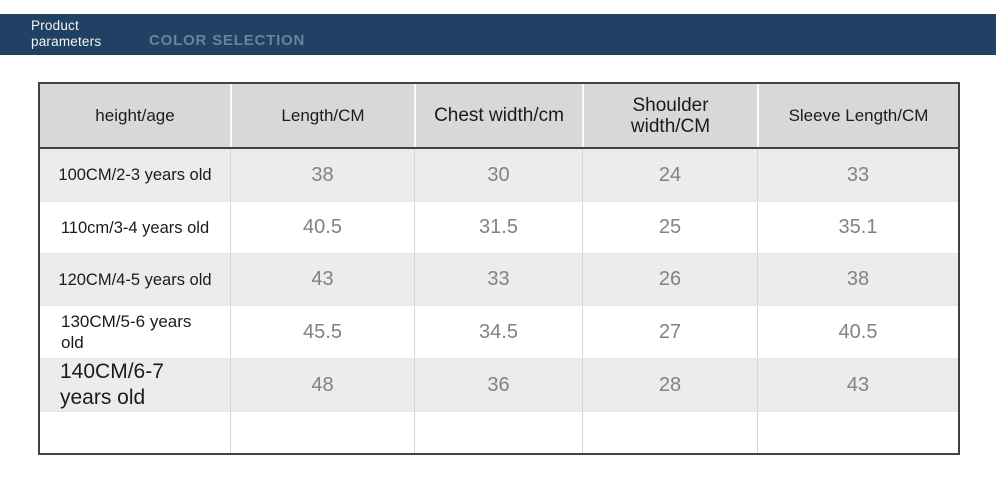 The width and height of the screenshot is (1000, 482). What do you see at coordinates (135, 279) in the screenshot?
I see `row-label: 120CM/4-5 years old` at bounding box center [135, 279].